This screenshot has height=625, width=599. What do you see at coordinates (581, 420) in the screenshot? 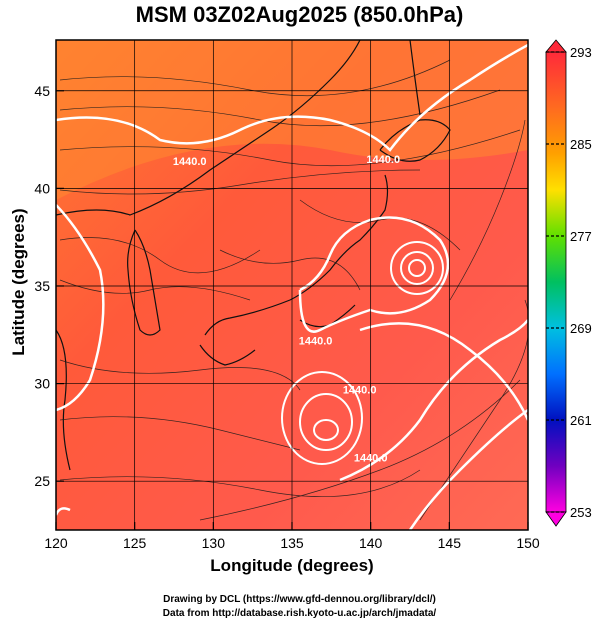
I see `colorbar-tick-label: 261` at bounding box center [581, 420].